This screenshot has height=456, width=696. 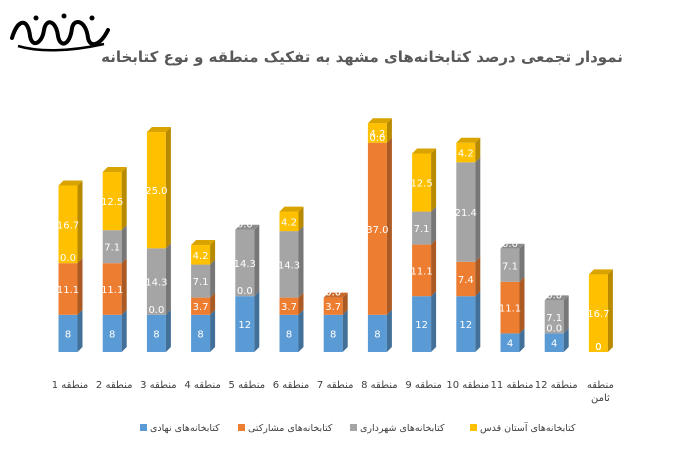 What do you see at coordinates (554, 318) in the screenshot?
I see `segment-label-12-3: 7.1` at bounding box center [554, 318].